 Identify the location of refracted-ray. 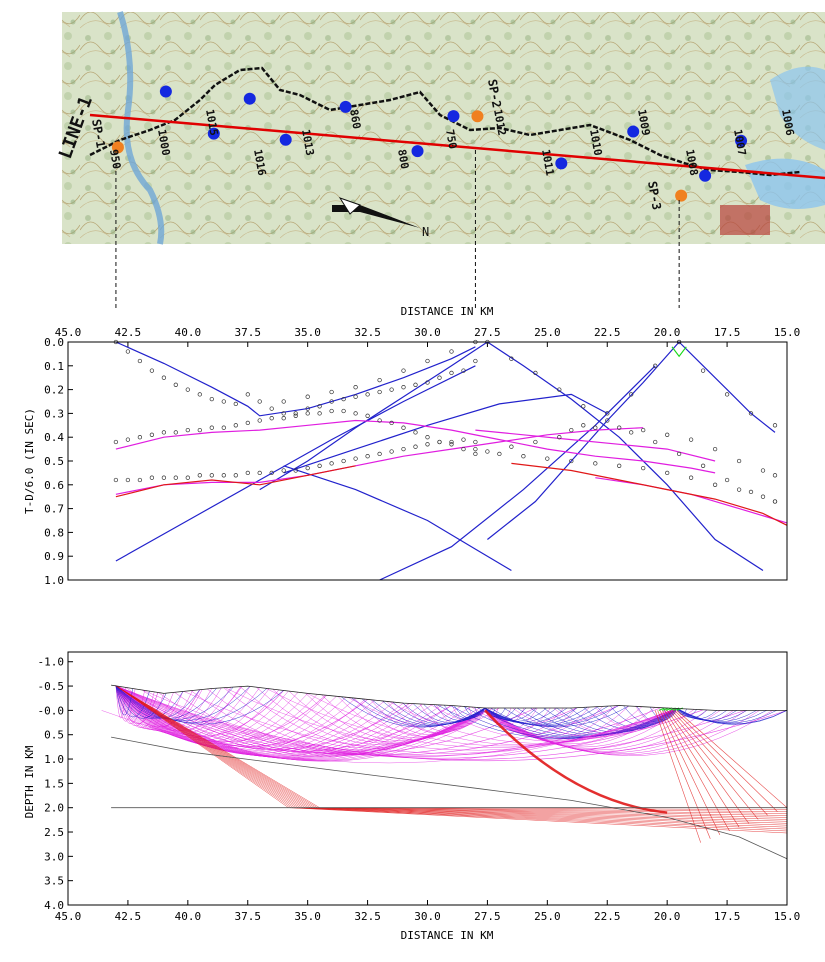
(732, 759).